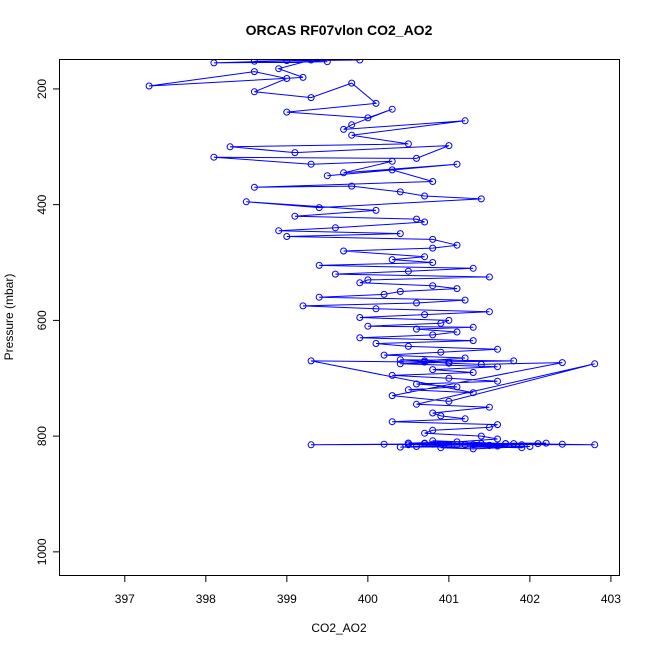 The image size is (650, 650). I want to click on x-axis: 397 398 399 400 401 402 403, so click(368, 590).